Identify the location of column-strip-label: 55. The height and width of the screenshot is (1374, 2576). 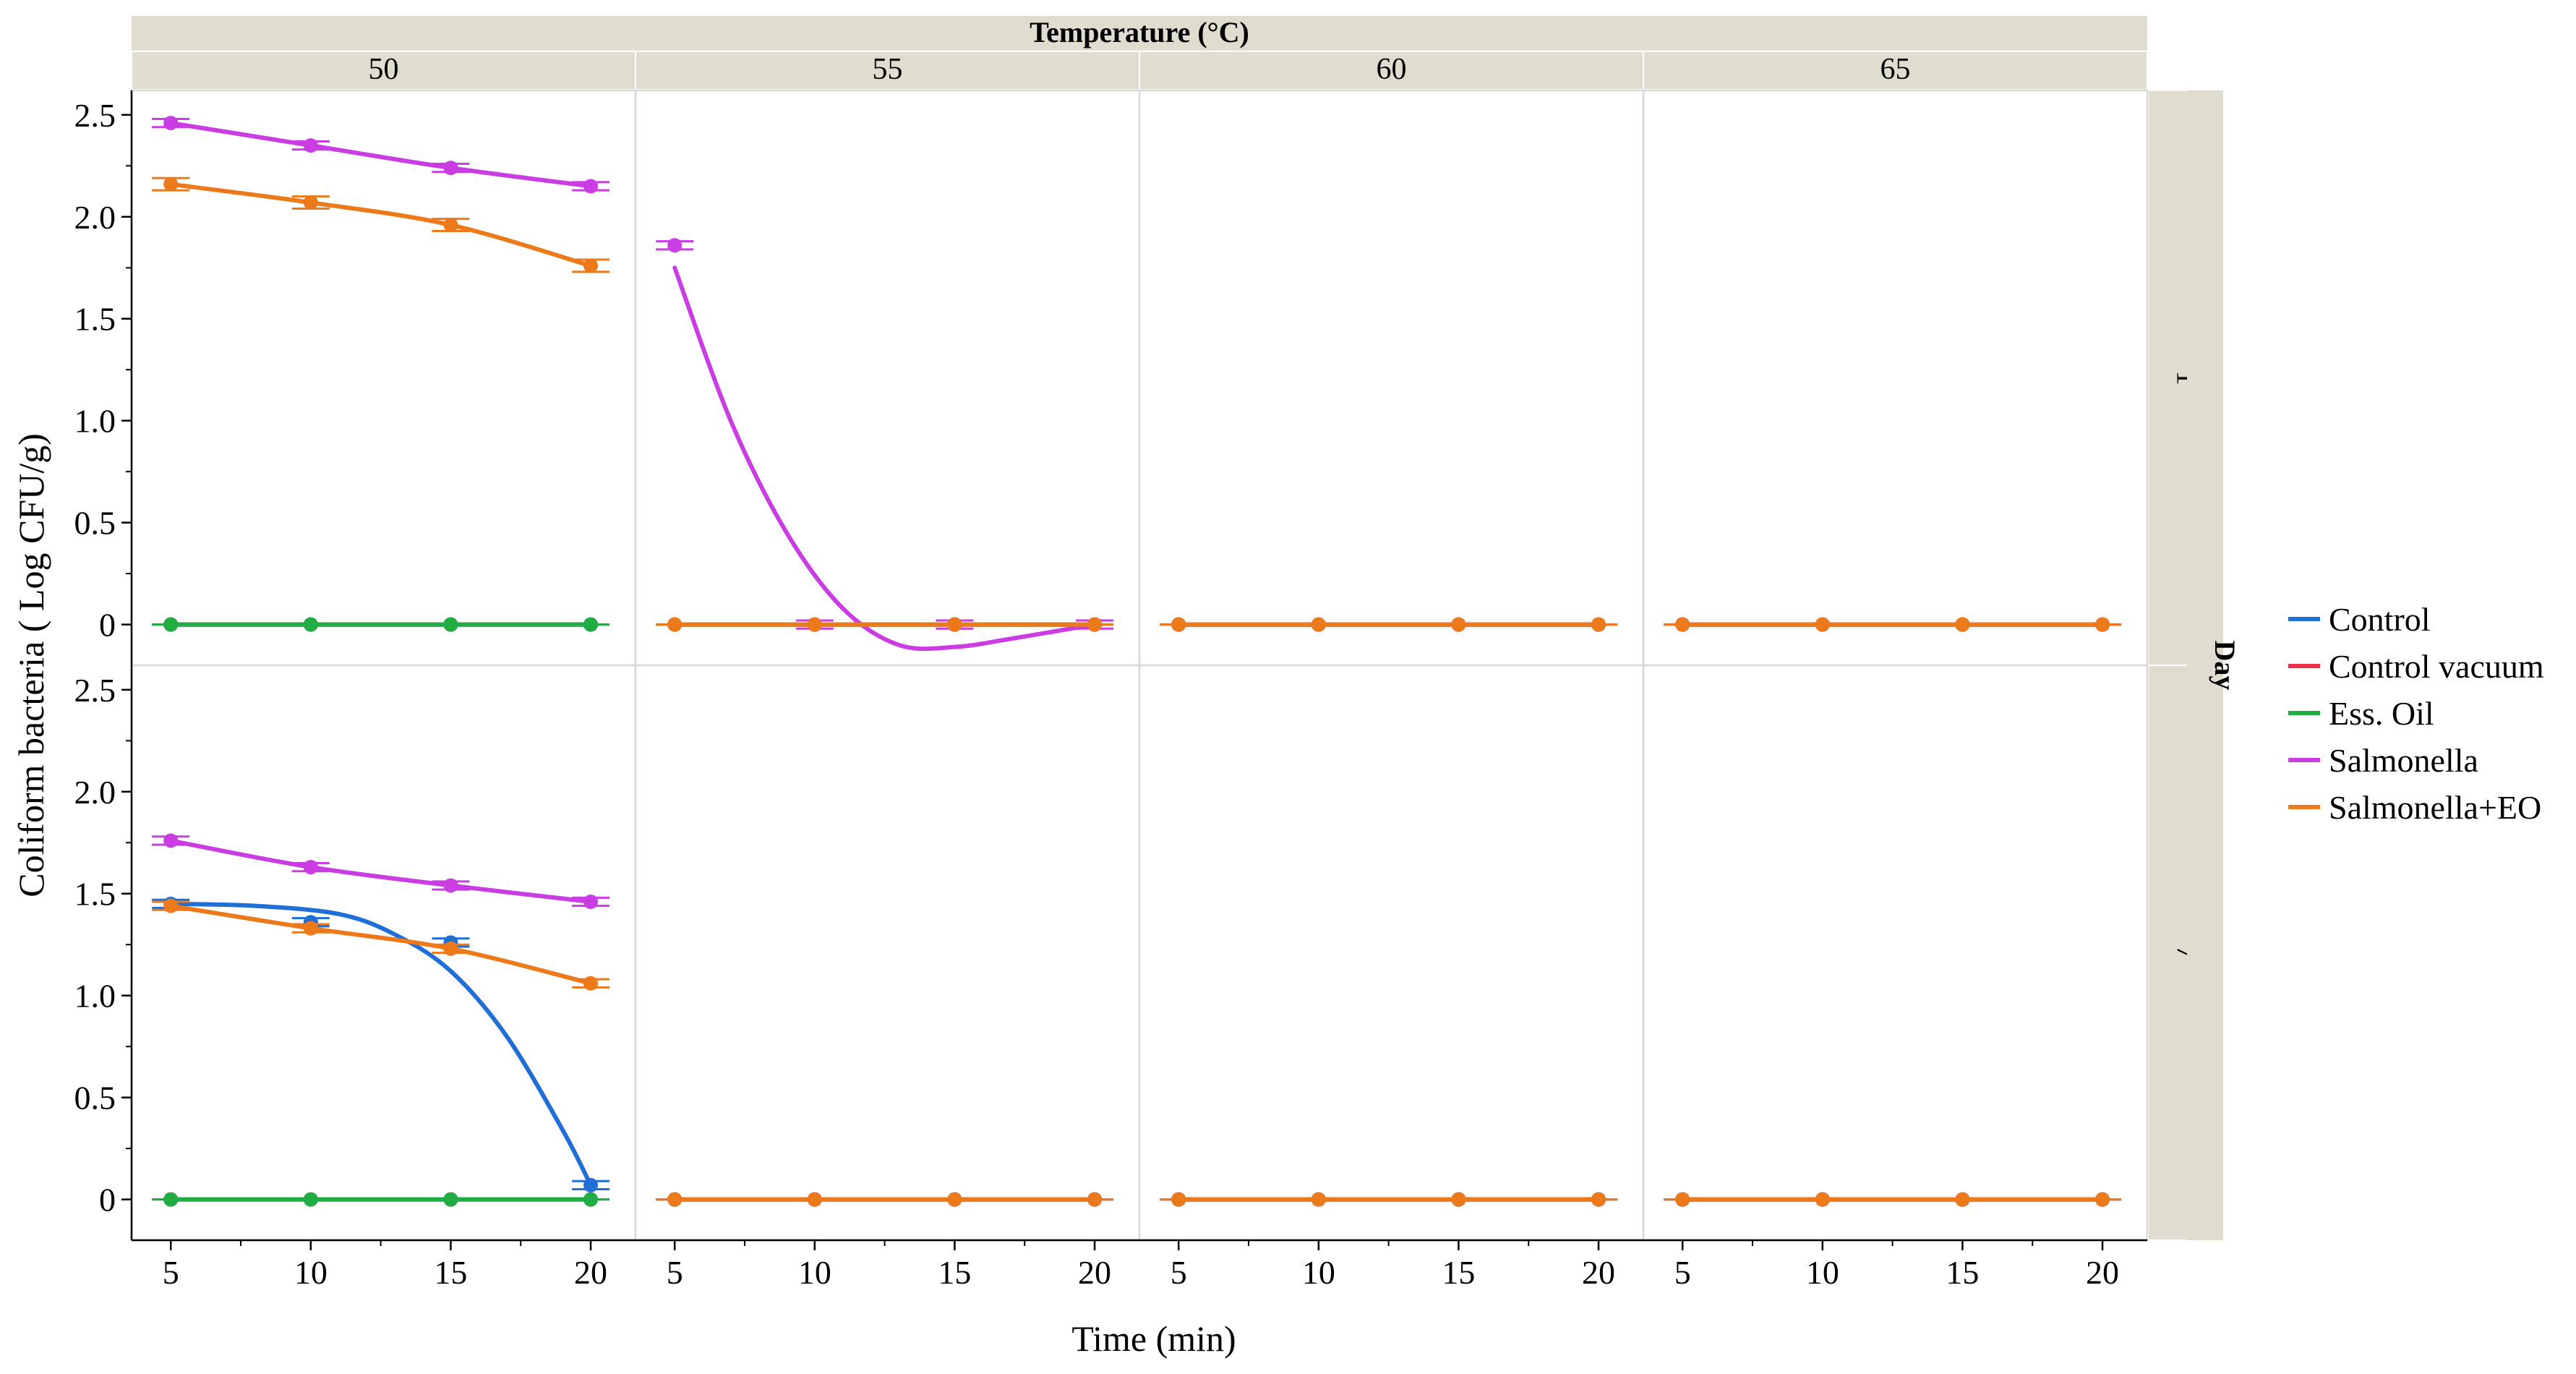
(888, 69).